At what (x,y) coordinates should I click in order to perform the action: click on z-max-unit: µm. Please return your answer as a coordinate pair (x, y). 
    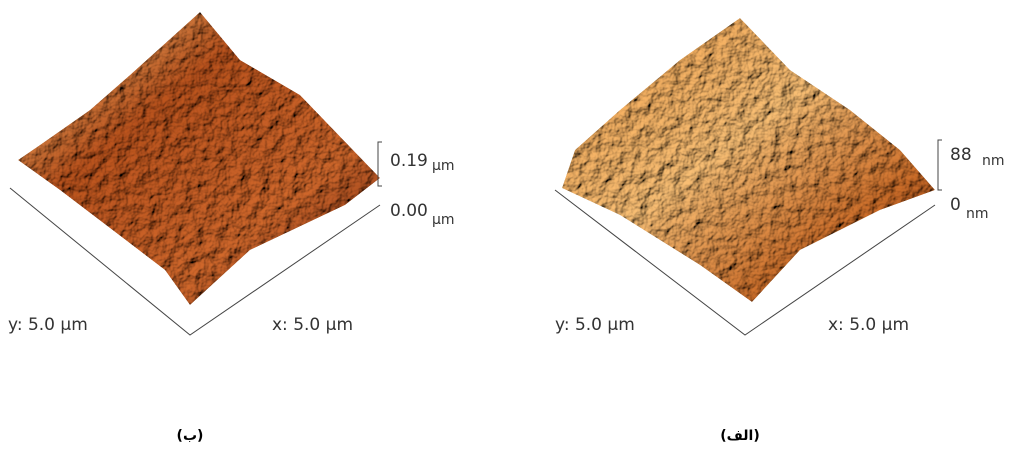
    Looking at the image, I should click on (443, 166).